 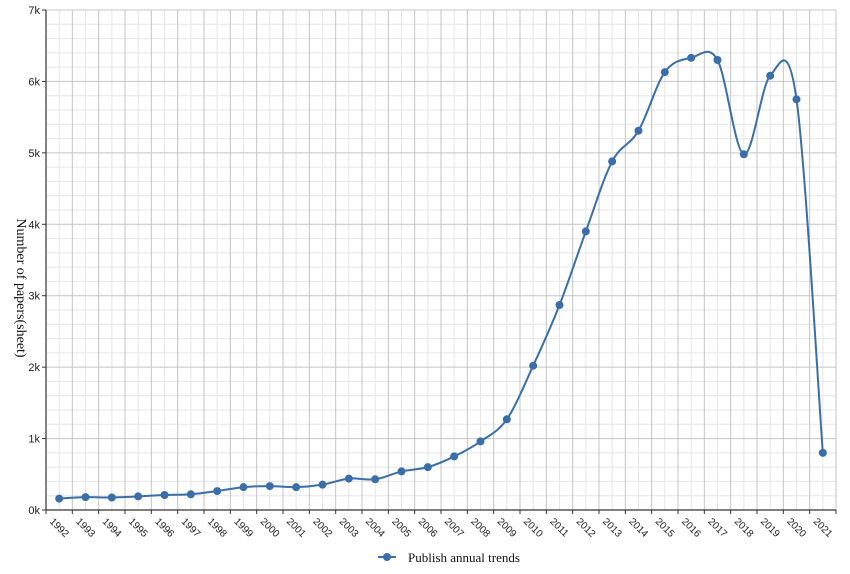 What do you see at coordinates (164, 495) in the screenshot?
I see `data-point-1996` at bounding box center [164, 495].